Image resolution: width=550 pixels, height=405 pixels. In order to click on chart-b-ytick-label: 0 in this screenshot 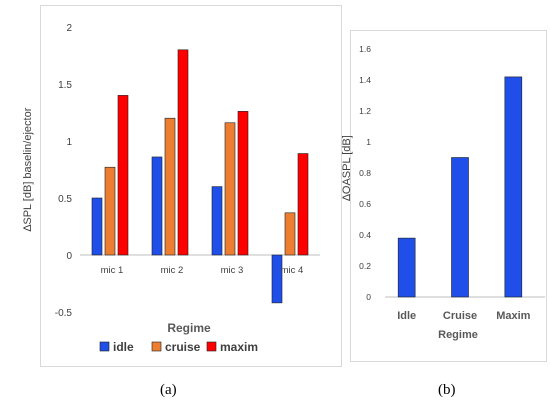, I will do `click(368, 297)`.